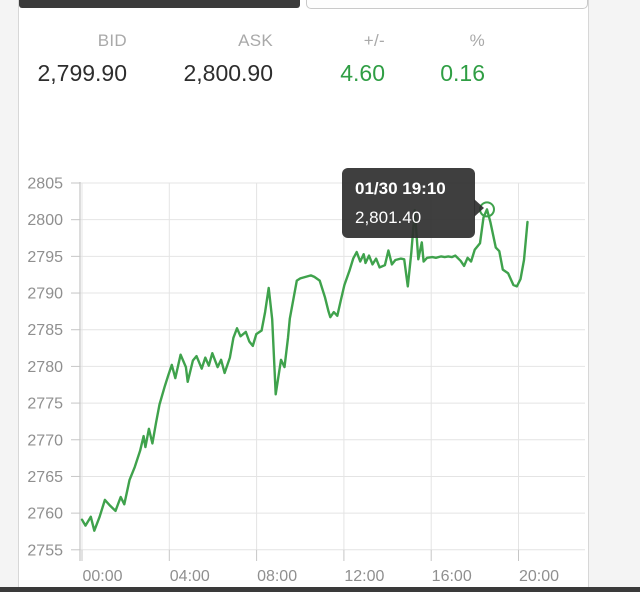 This screenshot has height=592, width=640. I want to click on tab-active, so click(159, 4).